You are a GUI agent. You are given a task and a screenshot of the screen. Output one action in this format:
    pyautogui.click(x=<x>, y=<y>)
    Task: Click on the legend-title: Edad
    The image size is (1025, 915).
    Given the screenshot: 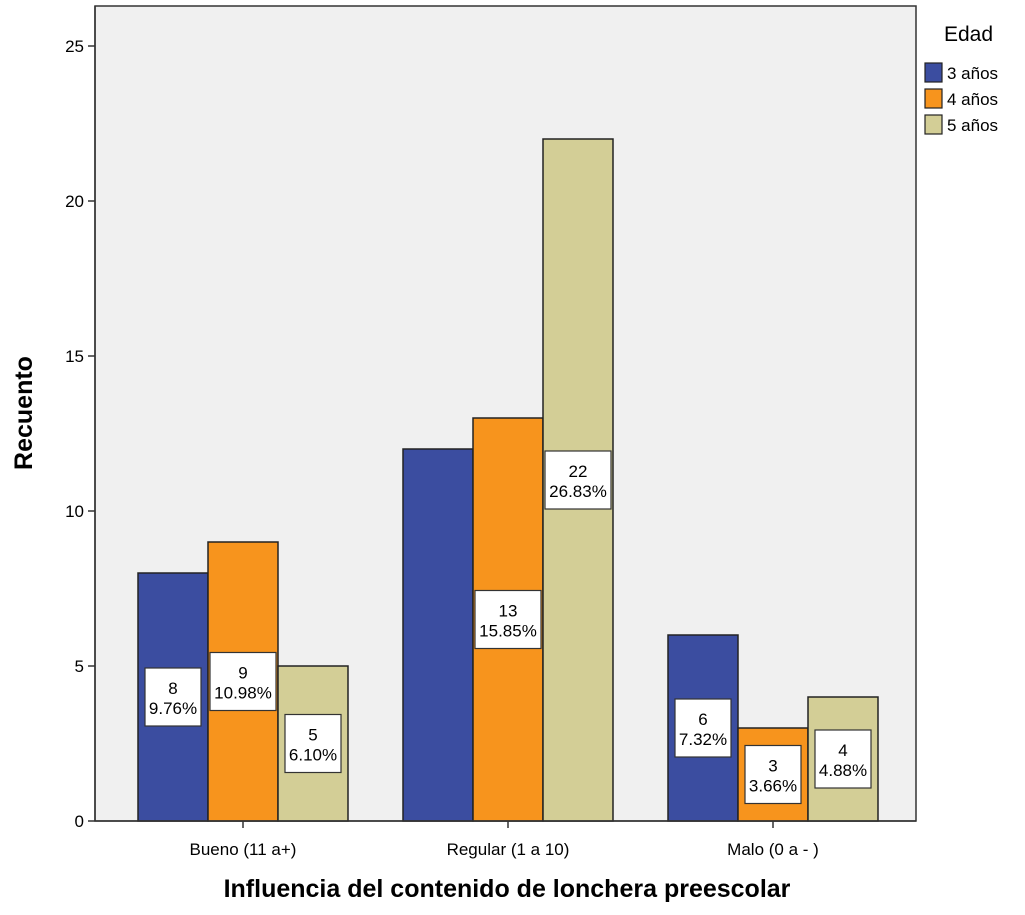 What is the action you would take?
    pyautogui.click(x=968, y=34)
    